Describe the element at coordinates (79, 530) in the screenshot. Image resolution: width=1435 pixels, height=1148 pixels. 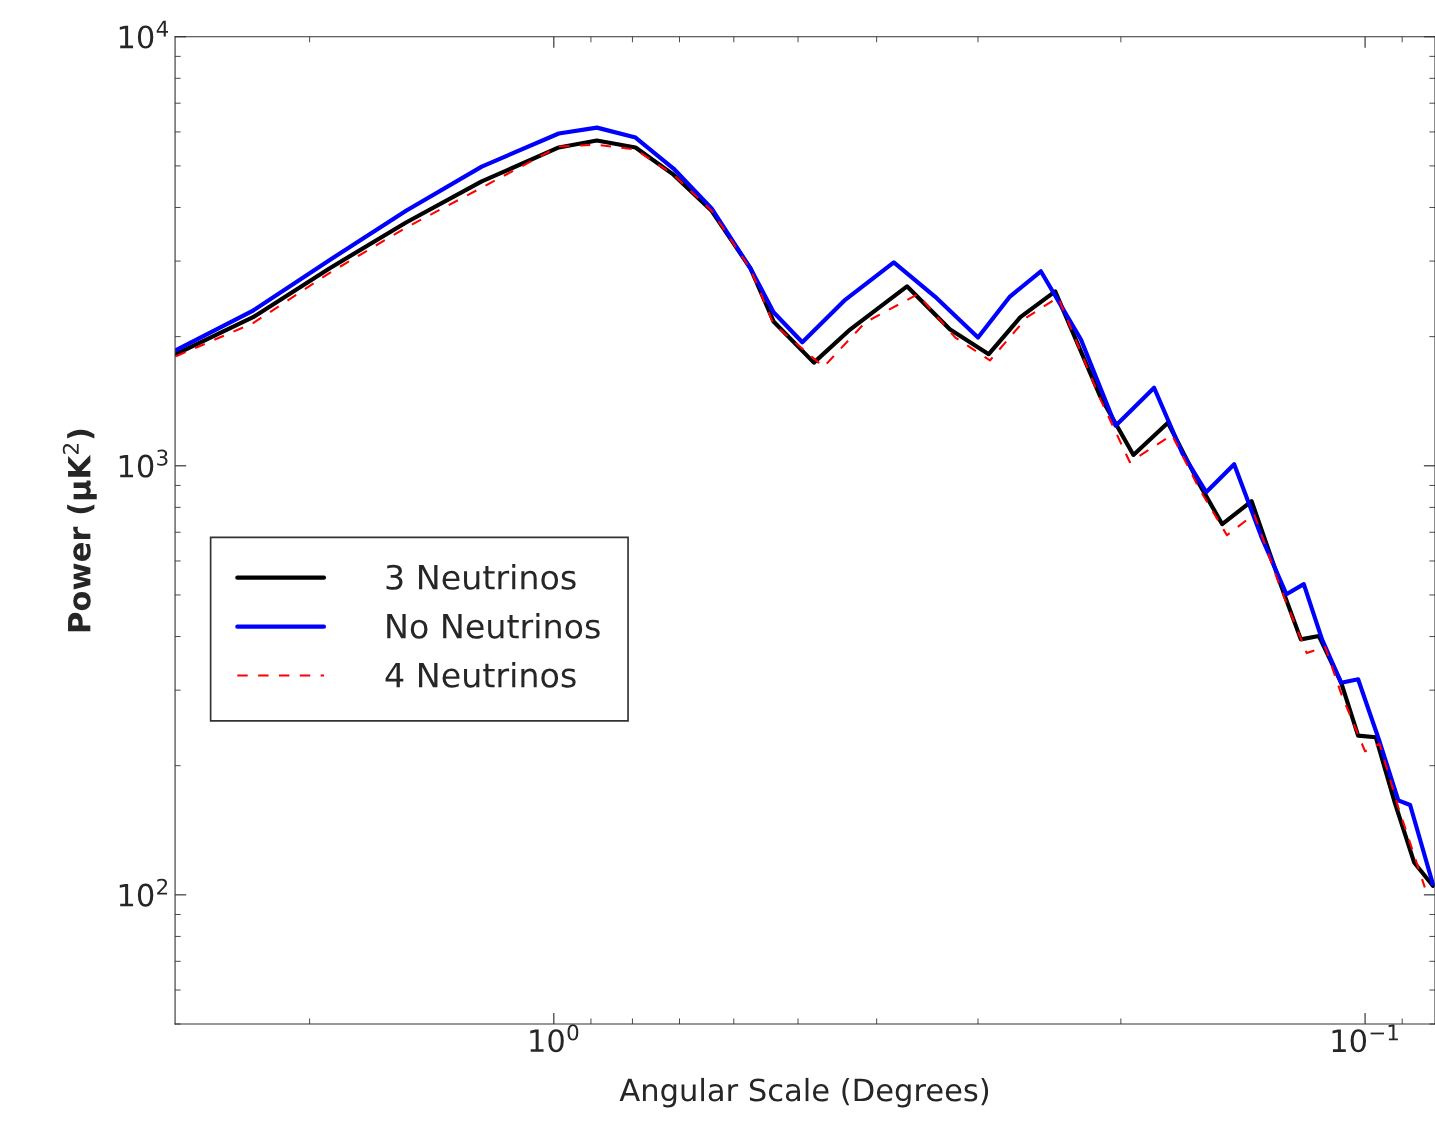
I see `y-axis-title: Power (μK$^{2}$)` at that location.